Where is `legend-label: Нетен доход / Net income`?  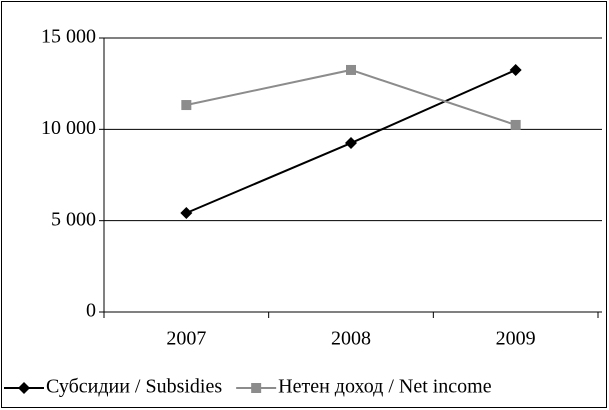 legend-label: Нетен доход / Net income is located at coordinates (385, 387).